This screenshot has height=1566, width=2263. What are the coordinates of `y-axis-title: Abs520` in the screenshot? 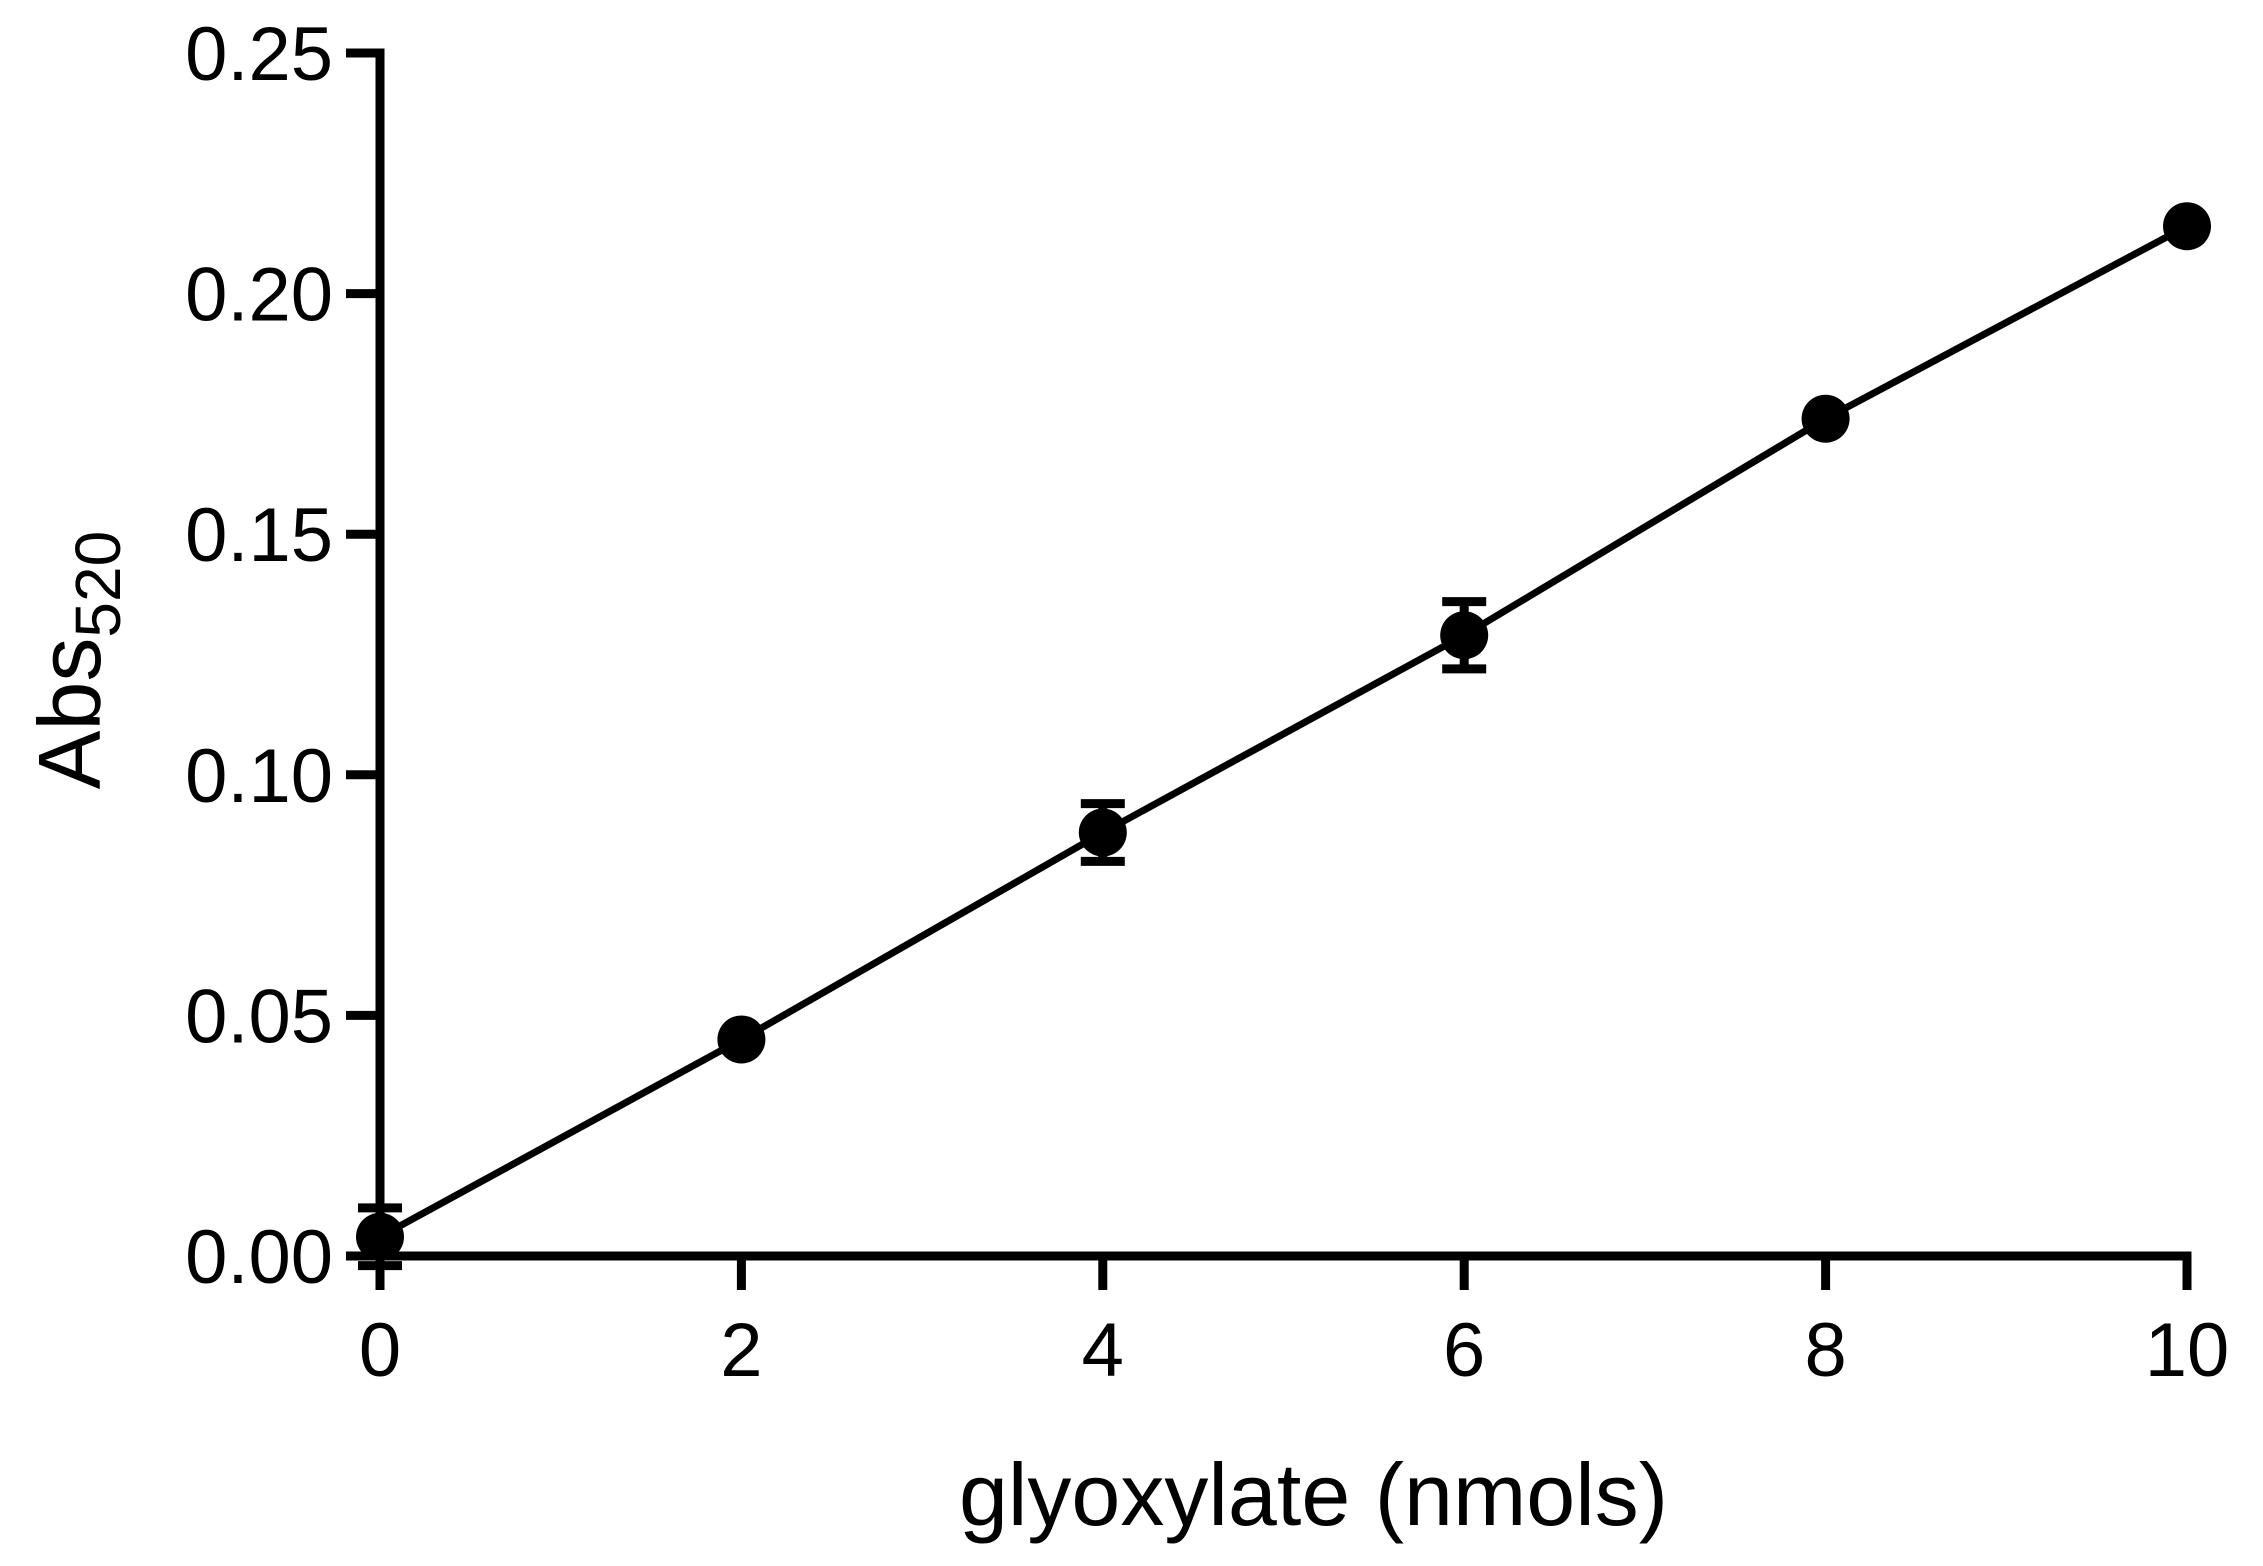 It's located at (77, 660).